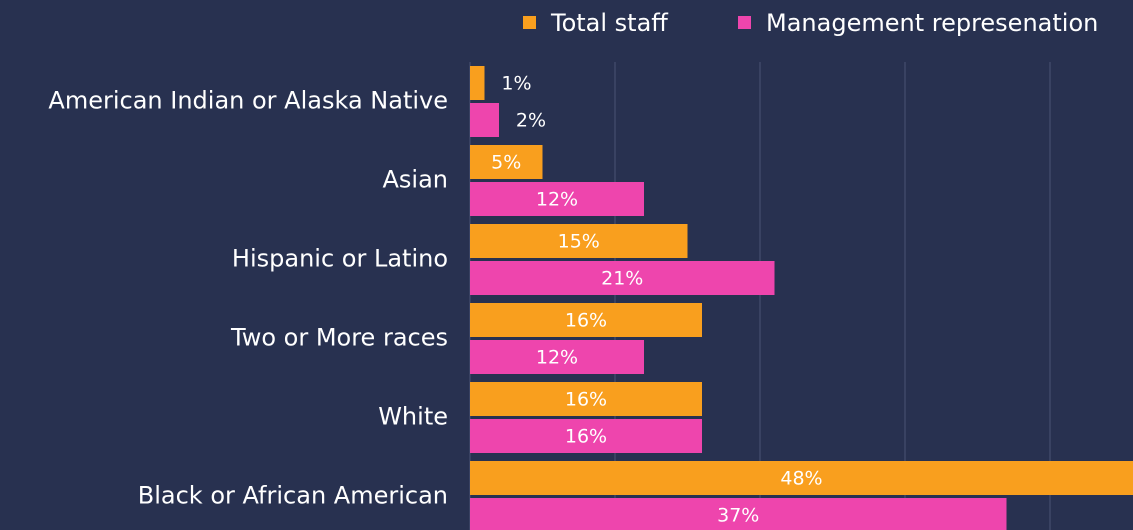  What do you see at coordinates (413, 417) in the screenshot?
I see `category-label: White` at bounding box center [413, 417].